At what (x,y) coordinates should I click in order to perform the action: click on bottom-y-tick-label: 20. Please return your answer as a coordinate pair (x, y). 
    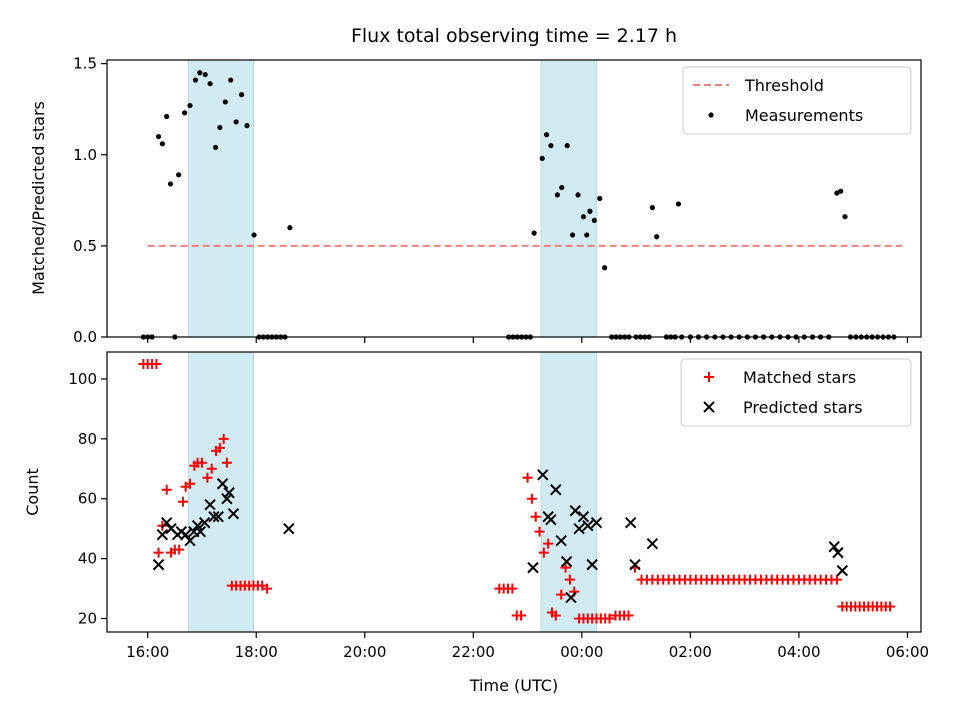
    Looking at the image, I should click on (87, 619).